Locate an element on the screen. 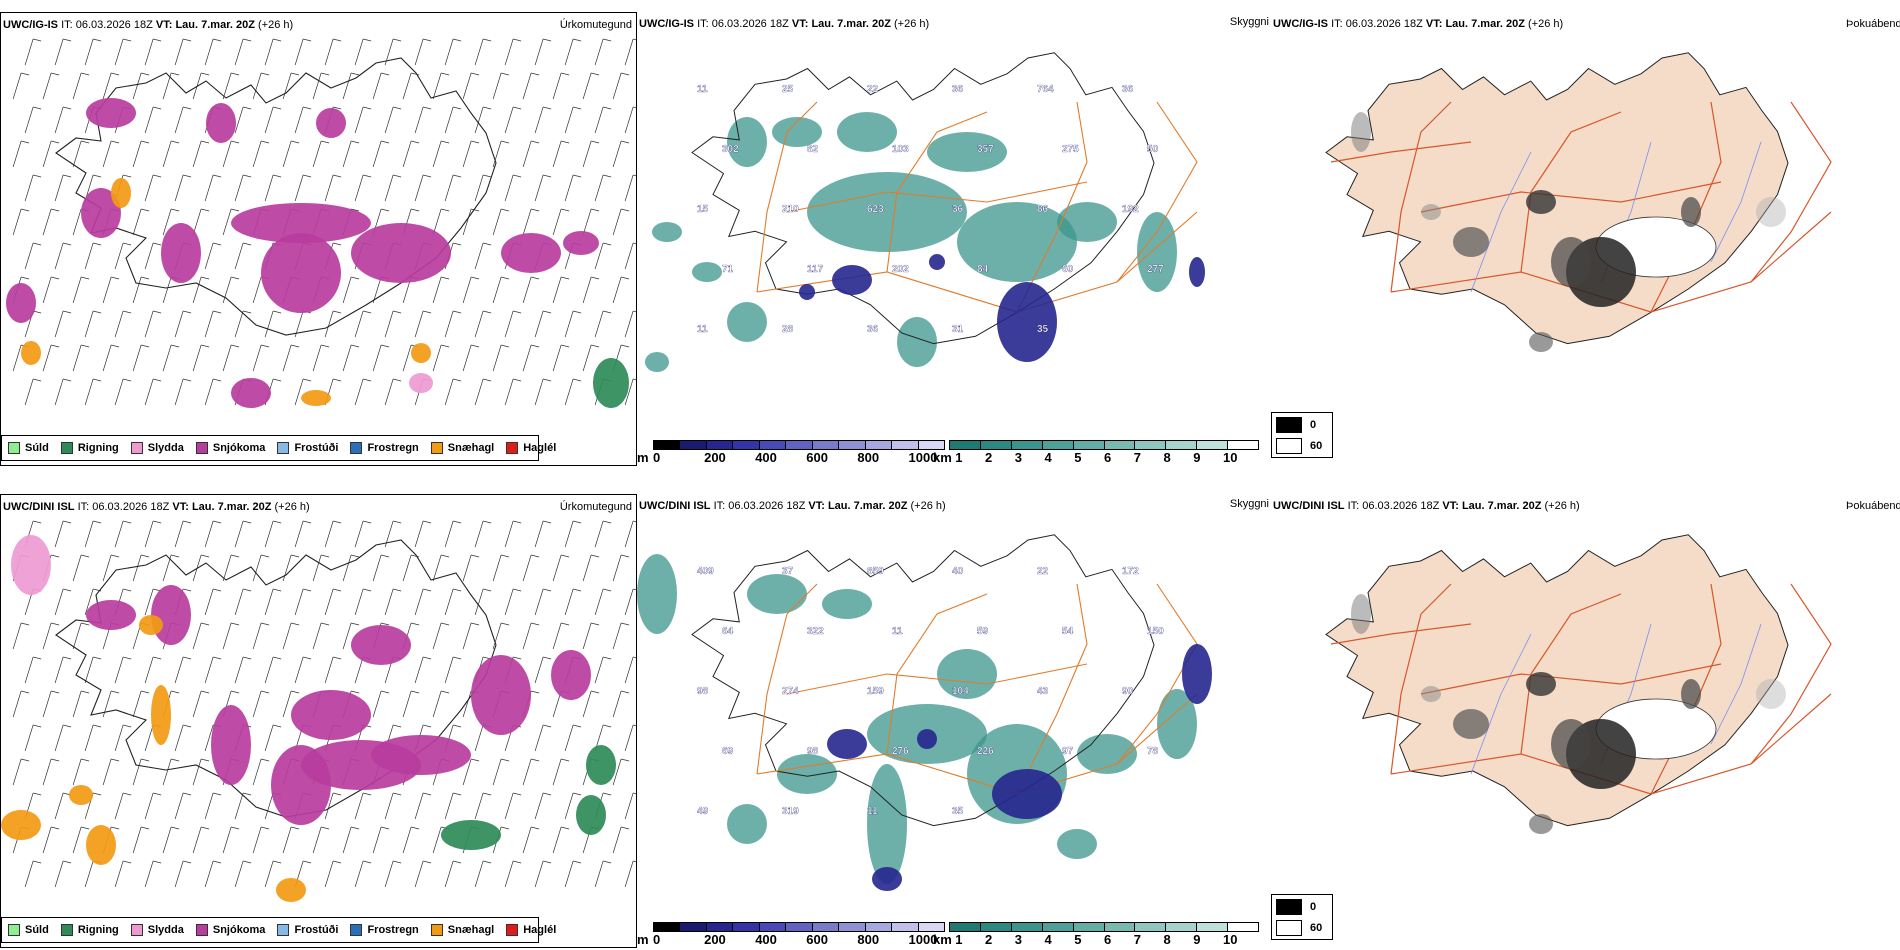 Image resolution: width=1900 pixels, height=950 pixels. colorbar-tick-label: 4 is located at coordinates (1048, 457).